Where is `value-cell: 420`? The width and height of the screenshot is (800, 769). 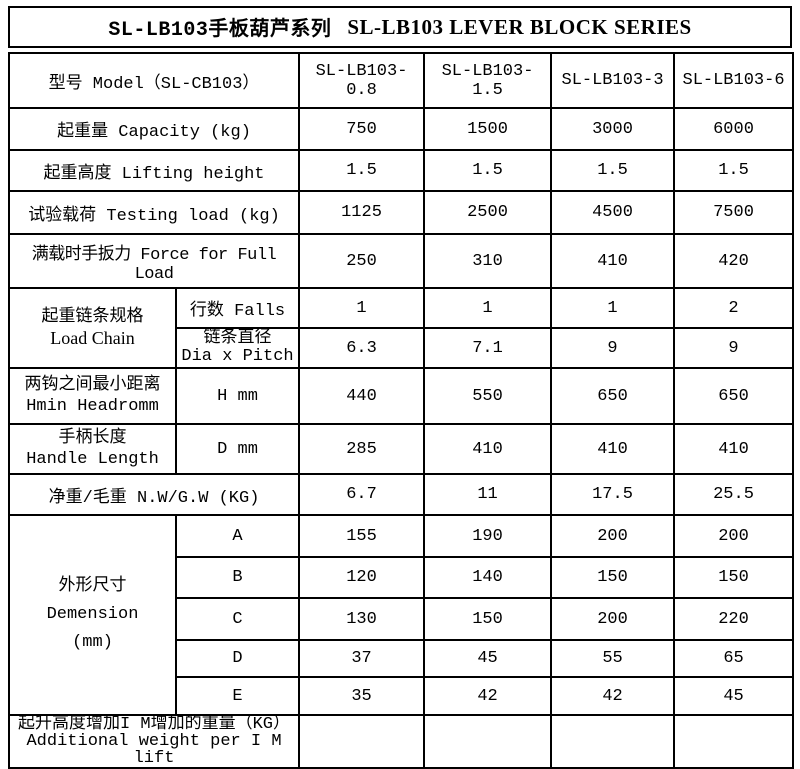 value-cell: 420 is located at coordinates (734, 261).